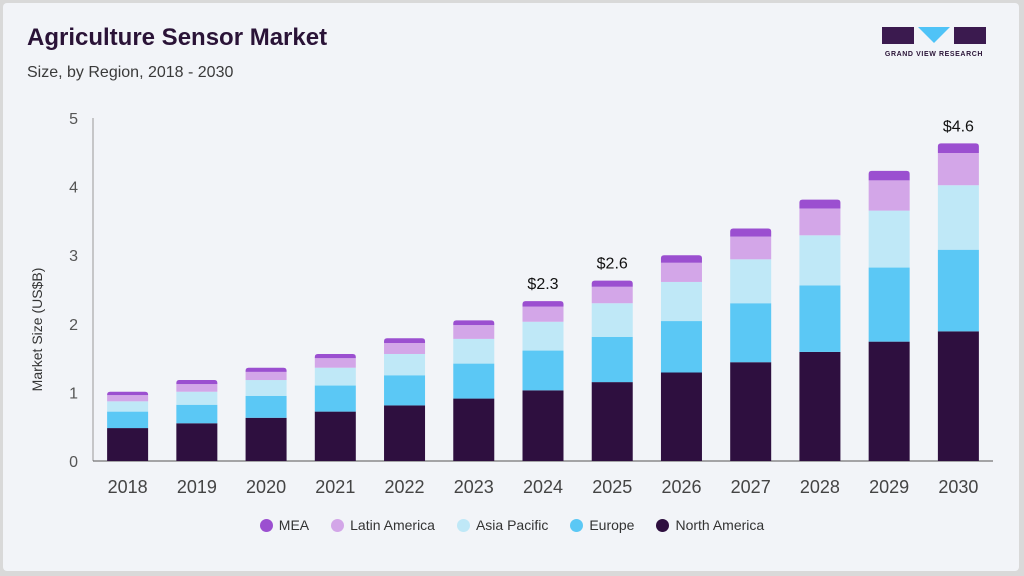 The image size is (1024, 576). What do you see at coordinates (130, 72) in the screenshot?
I see `chart-subtitle: Size, by Region, 2018 - 2030` at bounding box center [130, 72].